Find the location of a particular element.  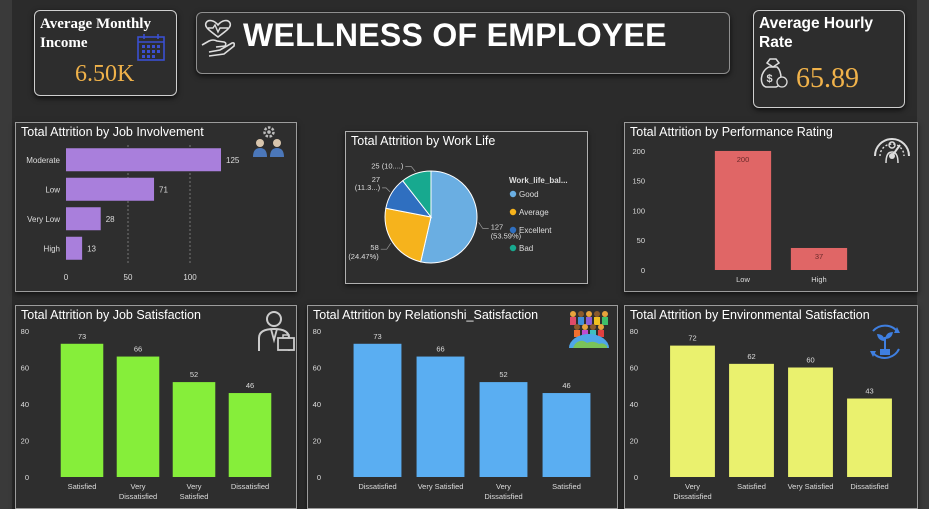

y-tick-label: 150 is located at coordinates (638, 181).